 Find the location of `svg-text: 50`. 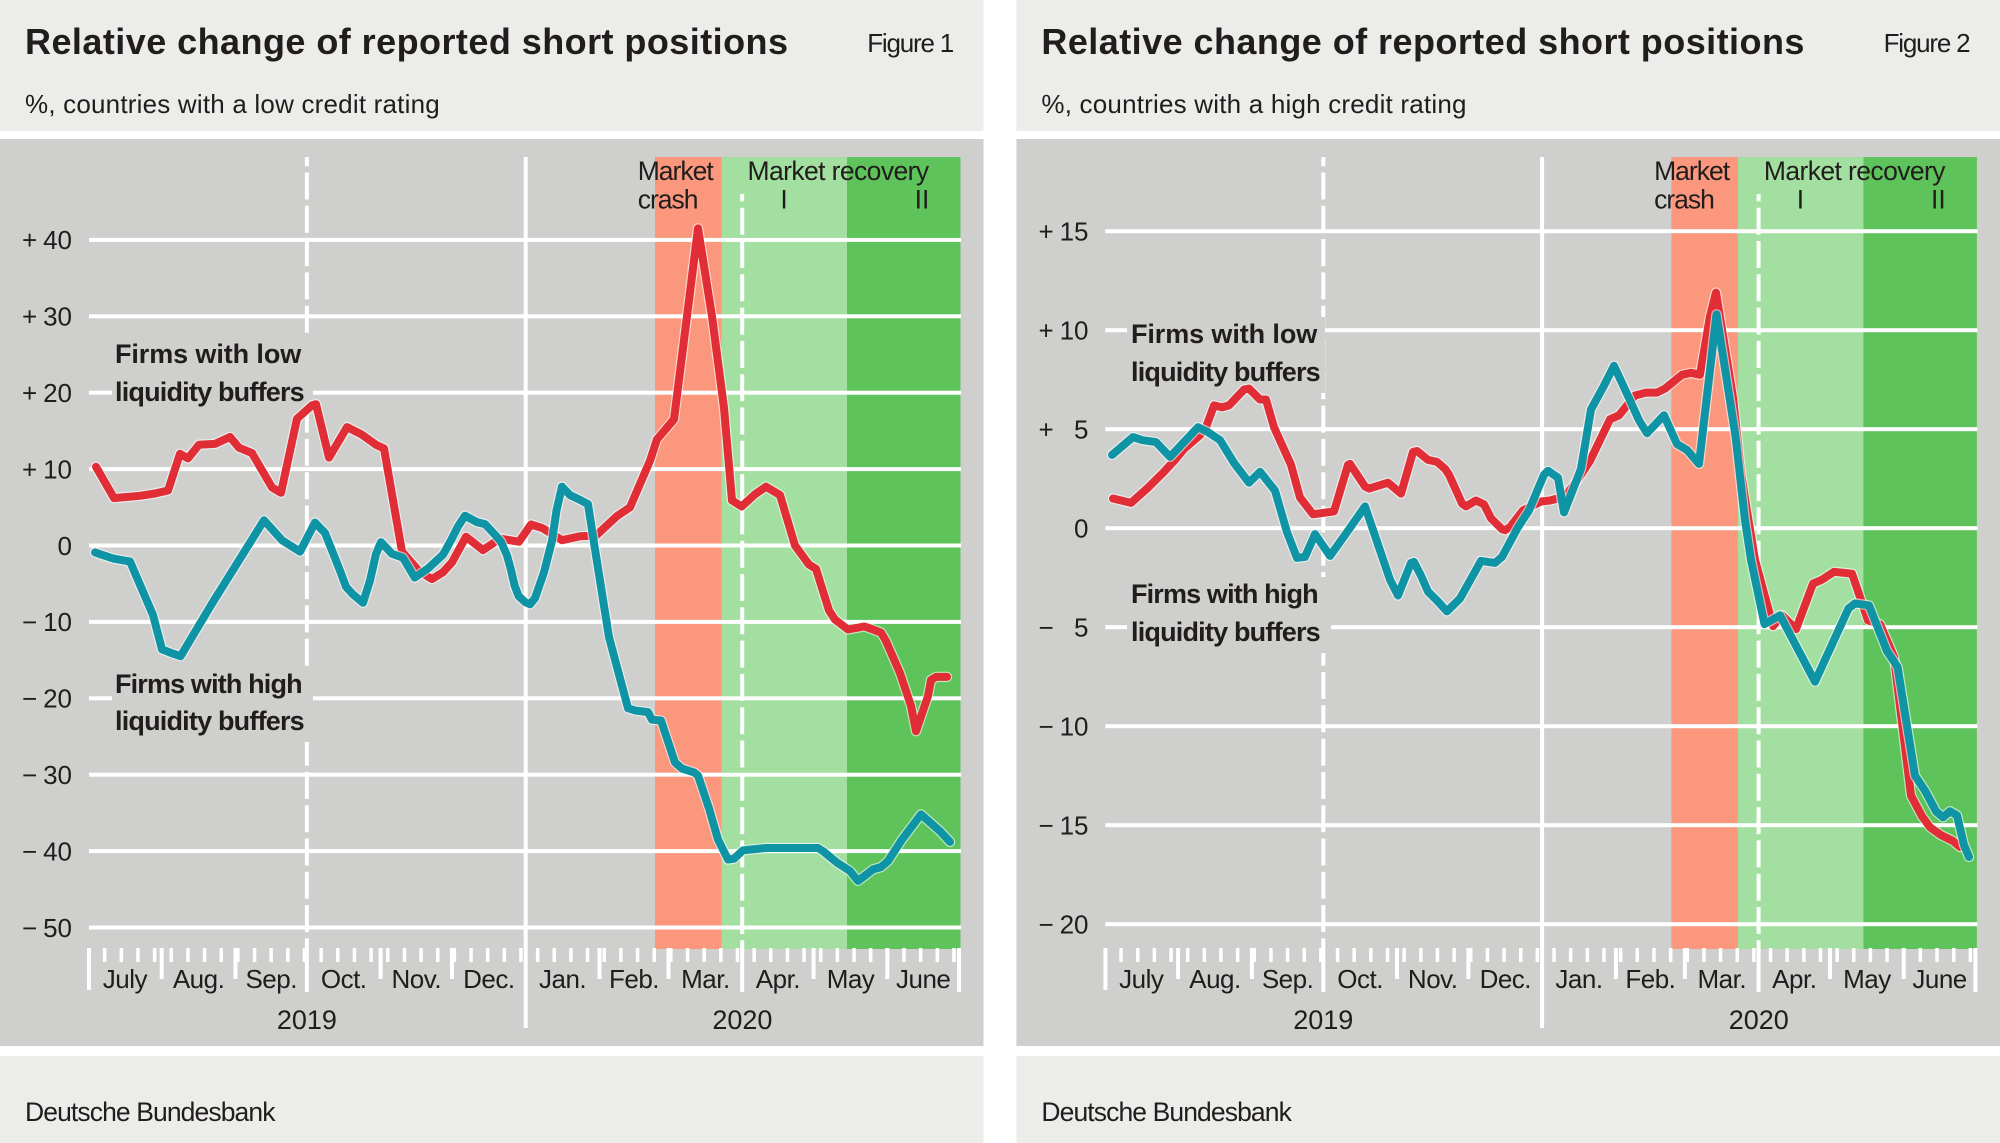

svg-text: 50 is located at coordinates (57, 928).